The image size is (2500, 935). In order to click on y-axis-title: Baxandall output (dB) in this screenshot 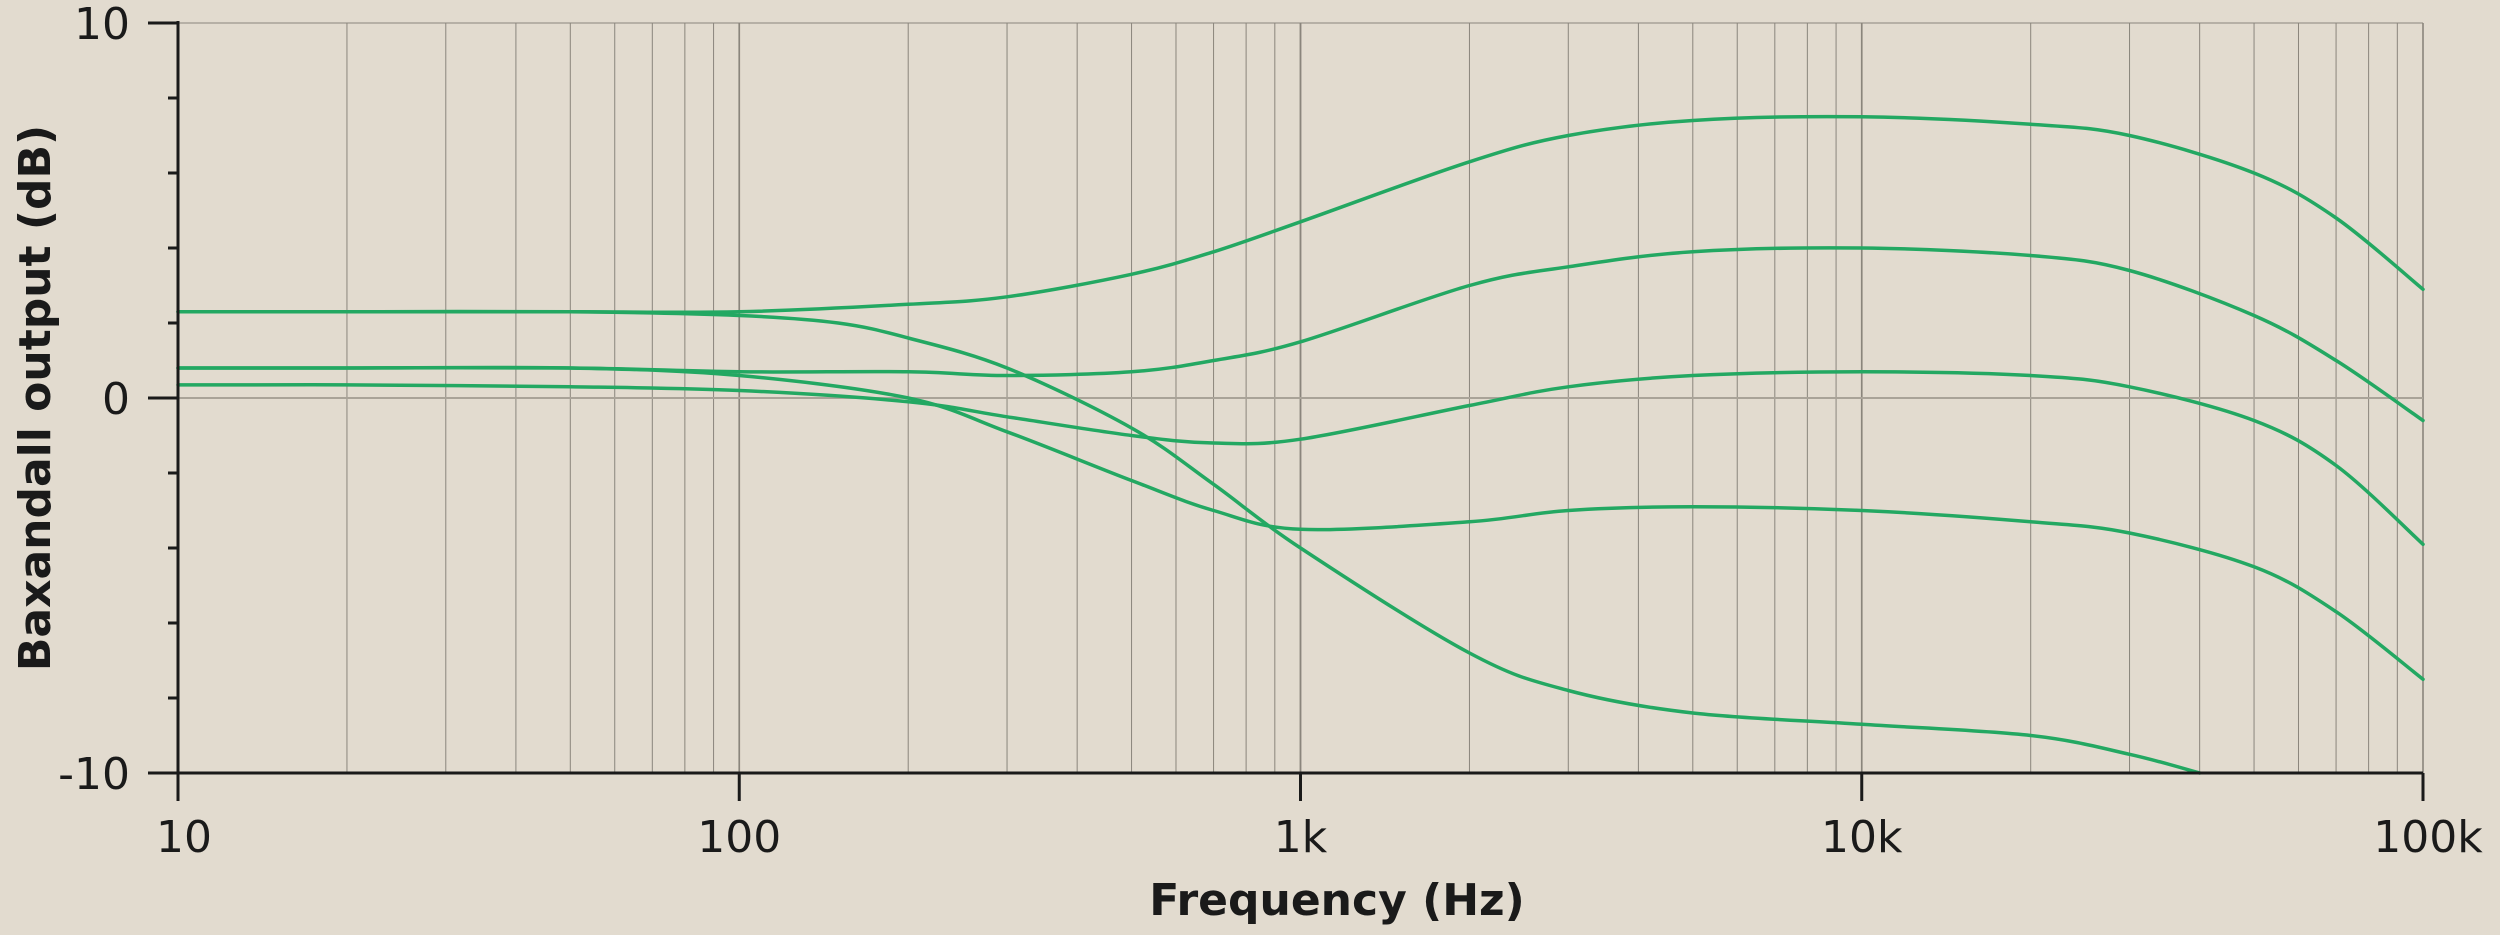, I will do `click(35, 398)`.